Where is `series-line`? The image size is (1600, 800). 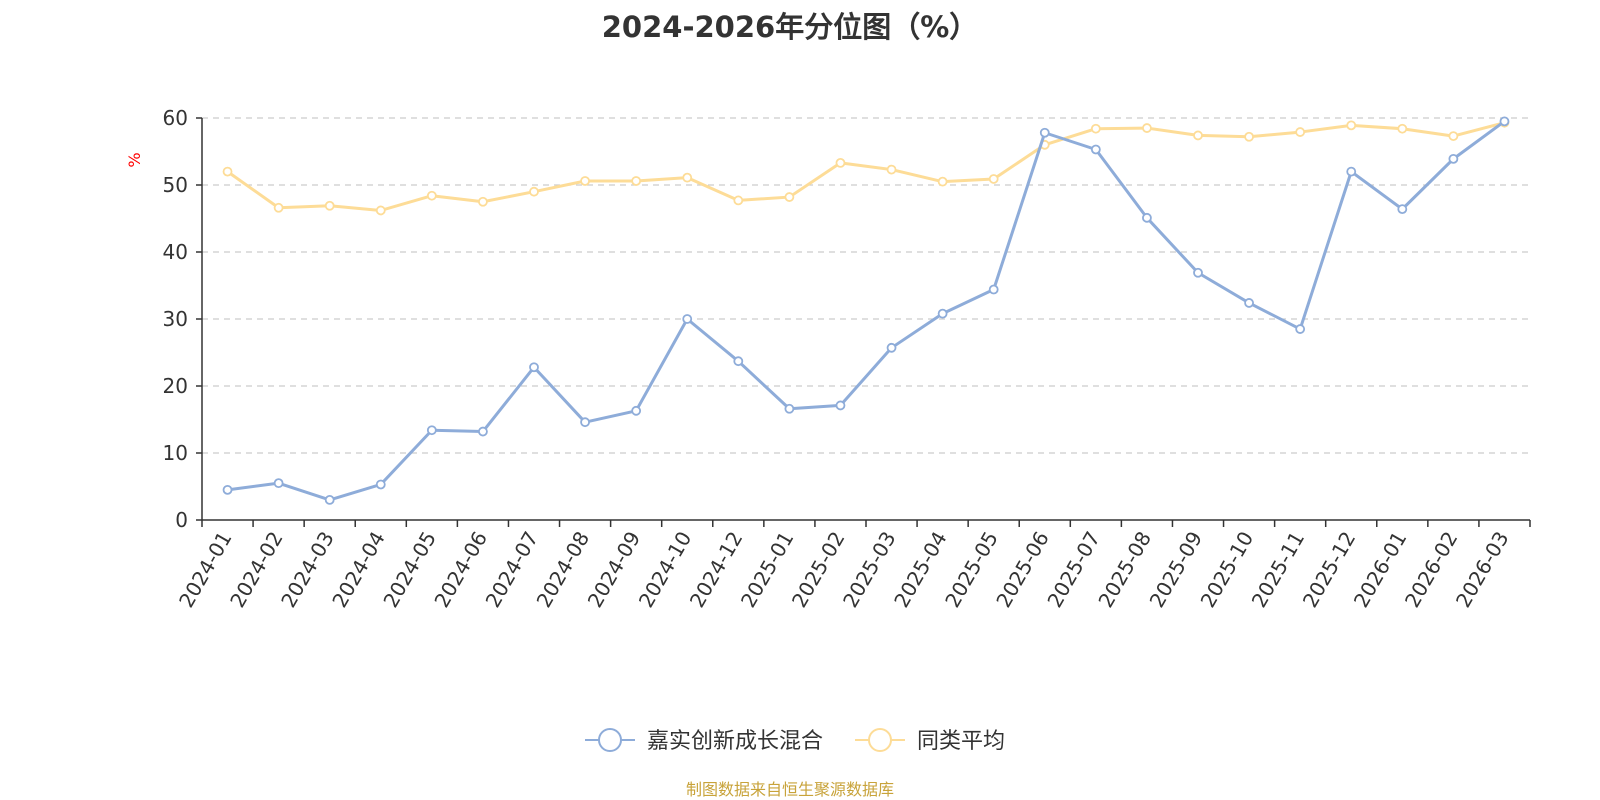 series-line is located at coordinates (865, 166).